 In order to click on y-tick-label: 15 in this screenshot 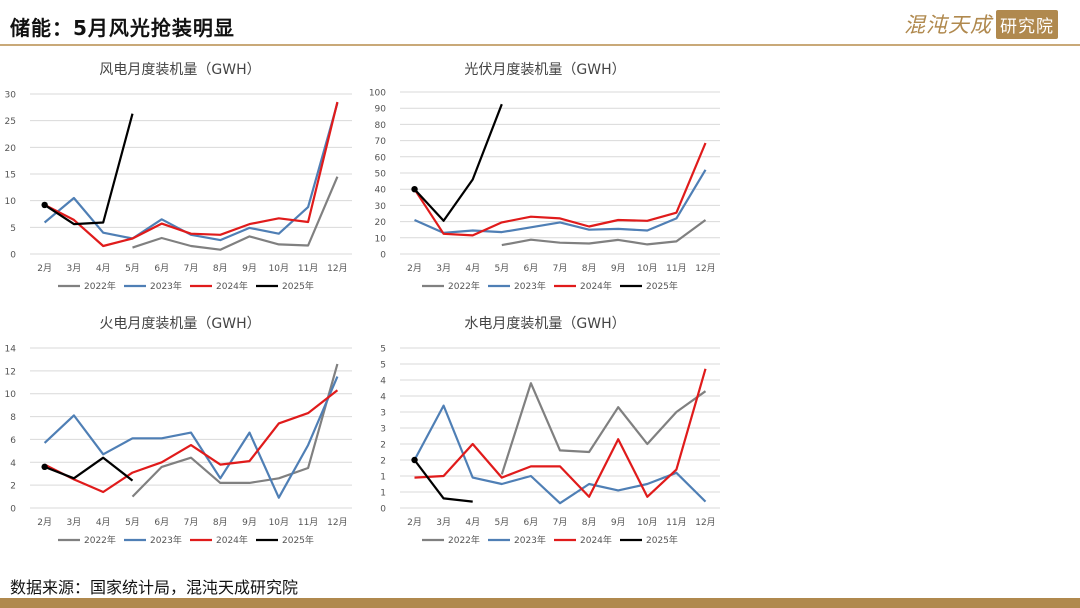, I will do `click(10, 176)`.